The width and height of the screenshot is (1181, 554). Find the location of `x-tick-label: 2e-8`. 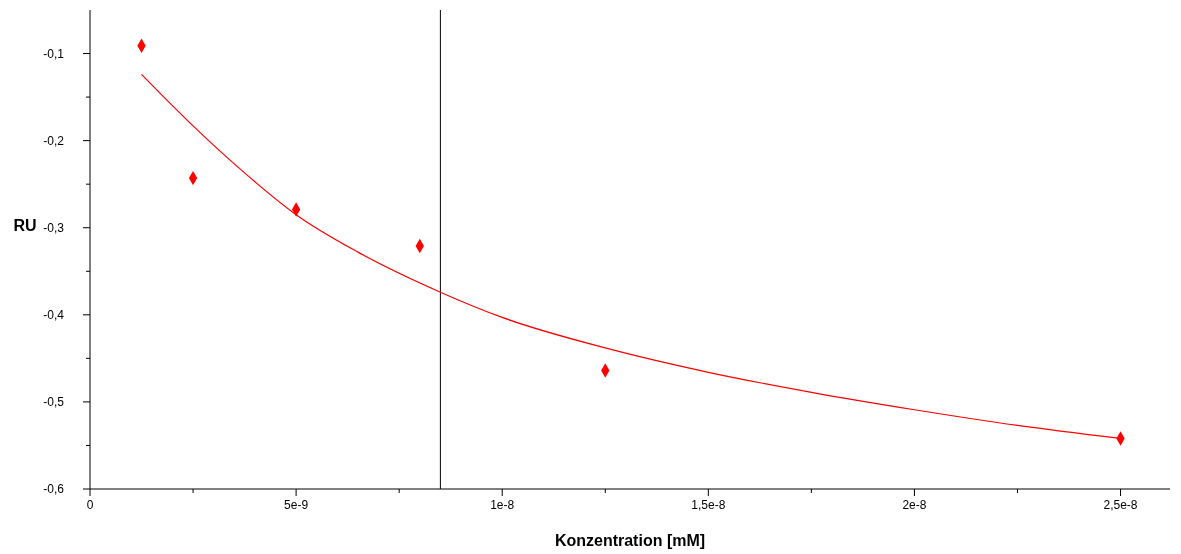

x-tick-label: 2e-8 is located at coordinates (914, 505).